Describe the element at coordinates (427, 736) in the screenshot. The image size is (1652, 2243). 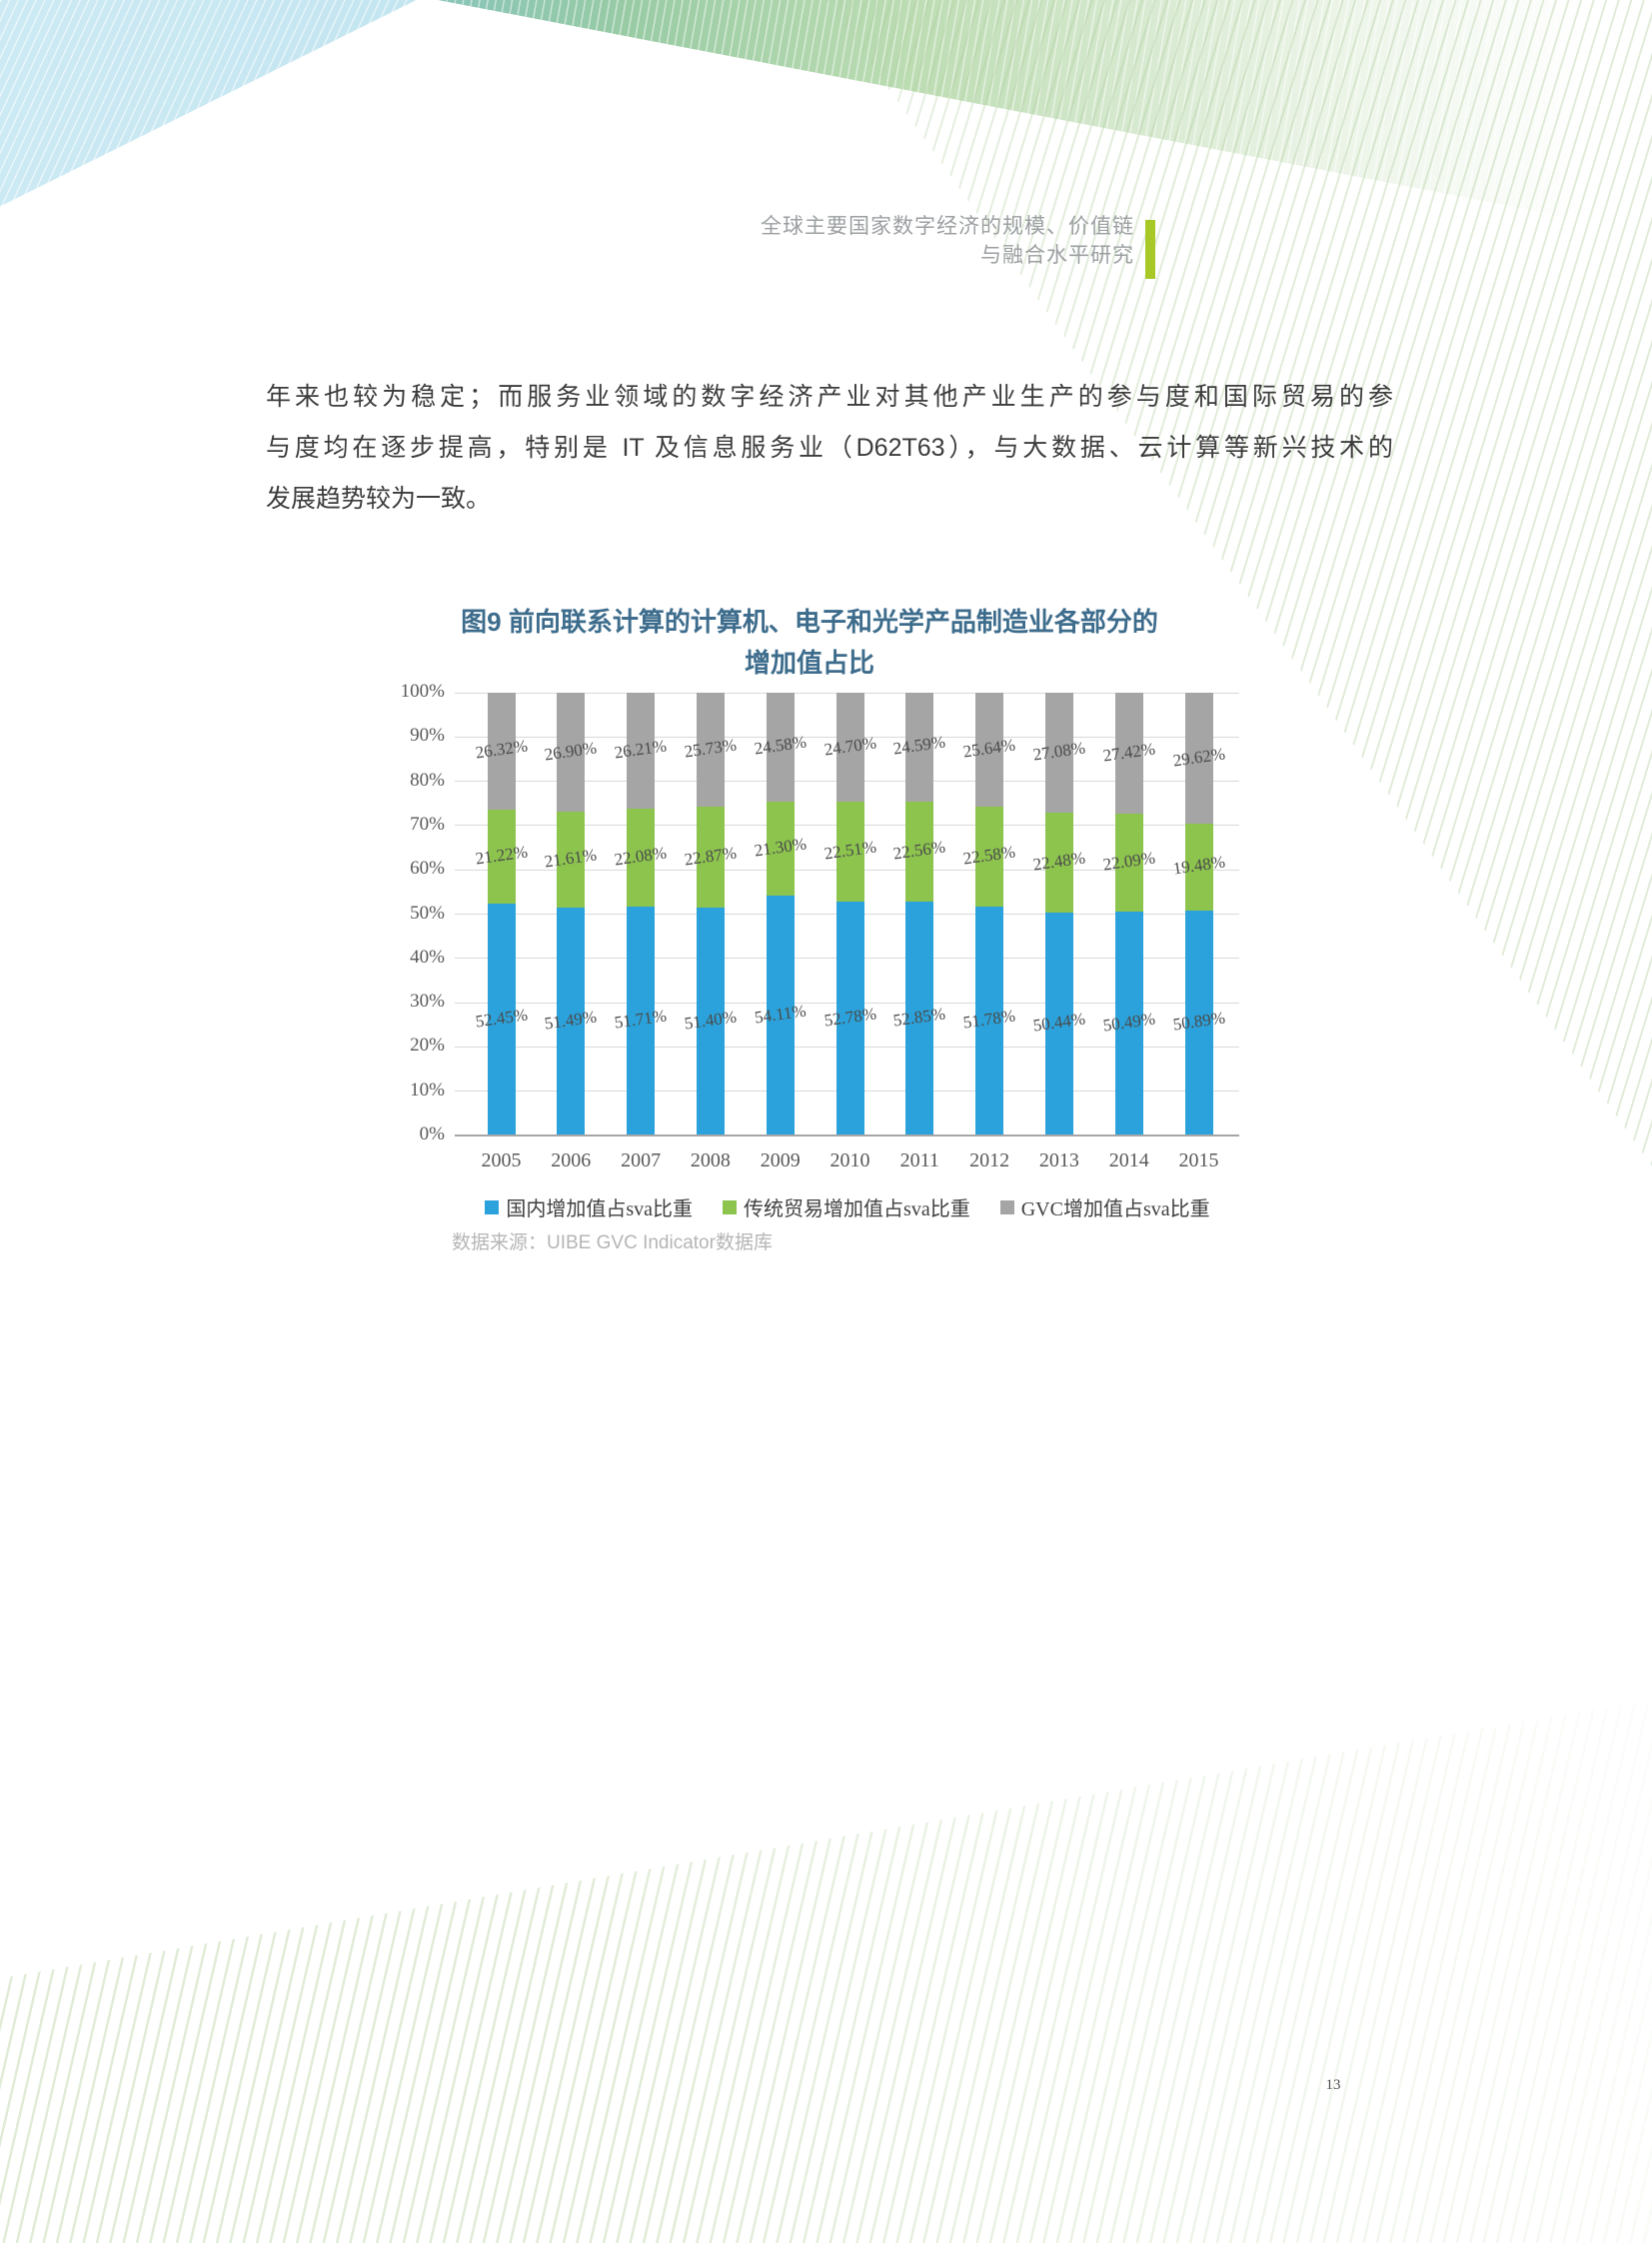
I see `y-axis-tick-label: 90%` at that location.